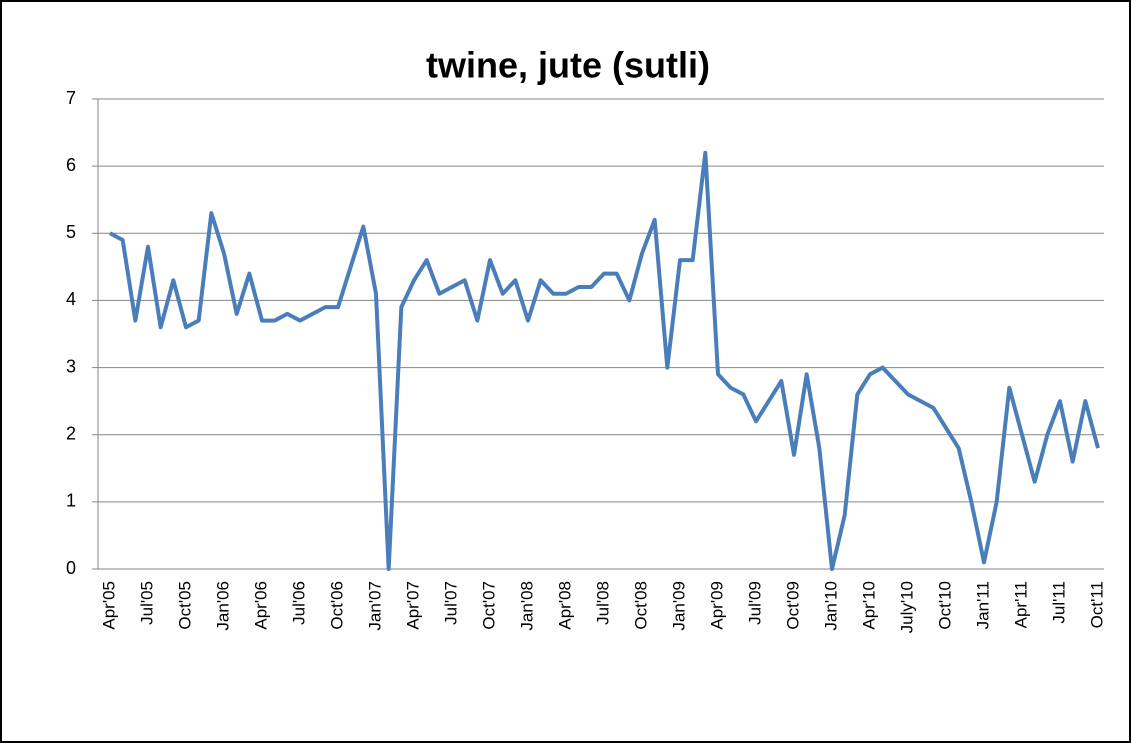 The width and height of the screenshot is (1131, 743). I want to click on x-tick-label: Jul'11, so click(1058, 602).